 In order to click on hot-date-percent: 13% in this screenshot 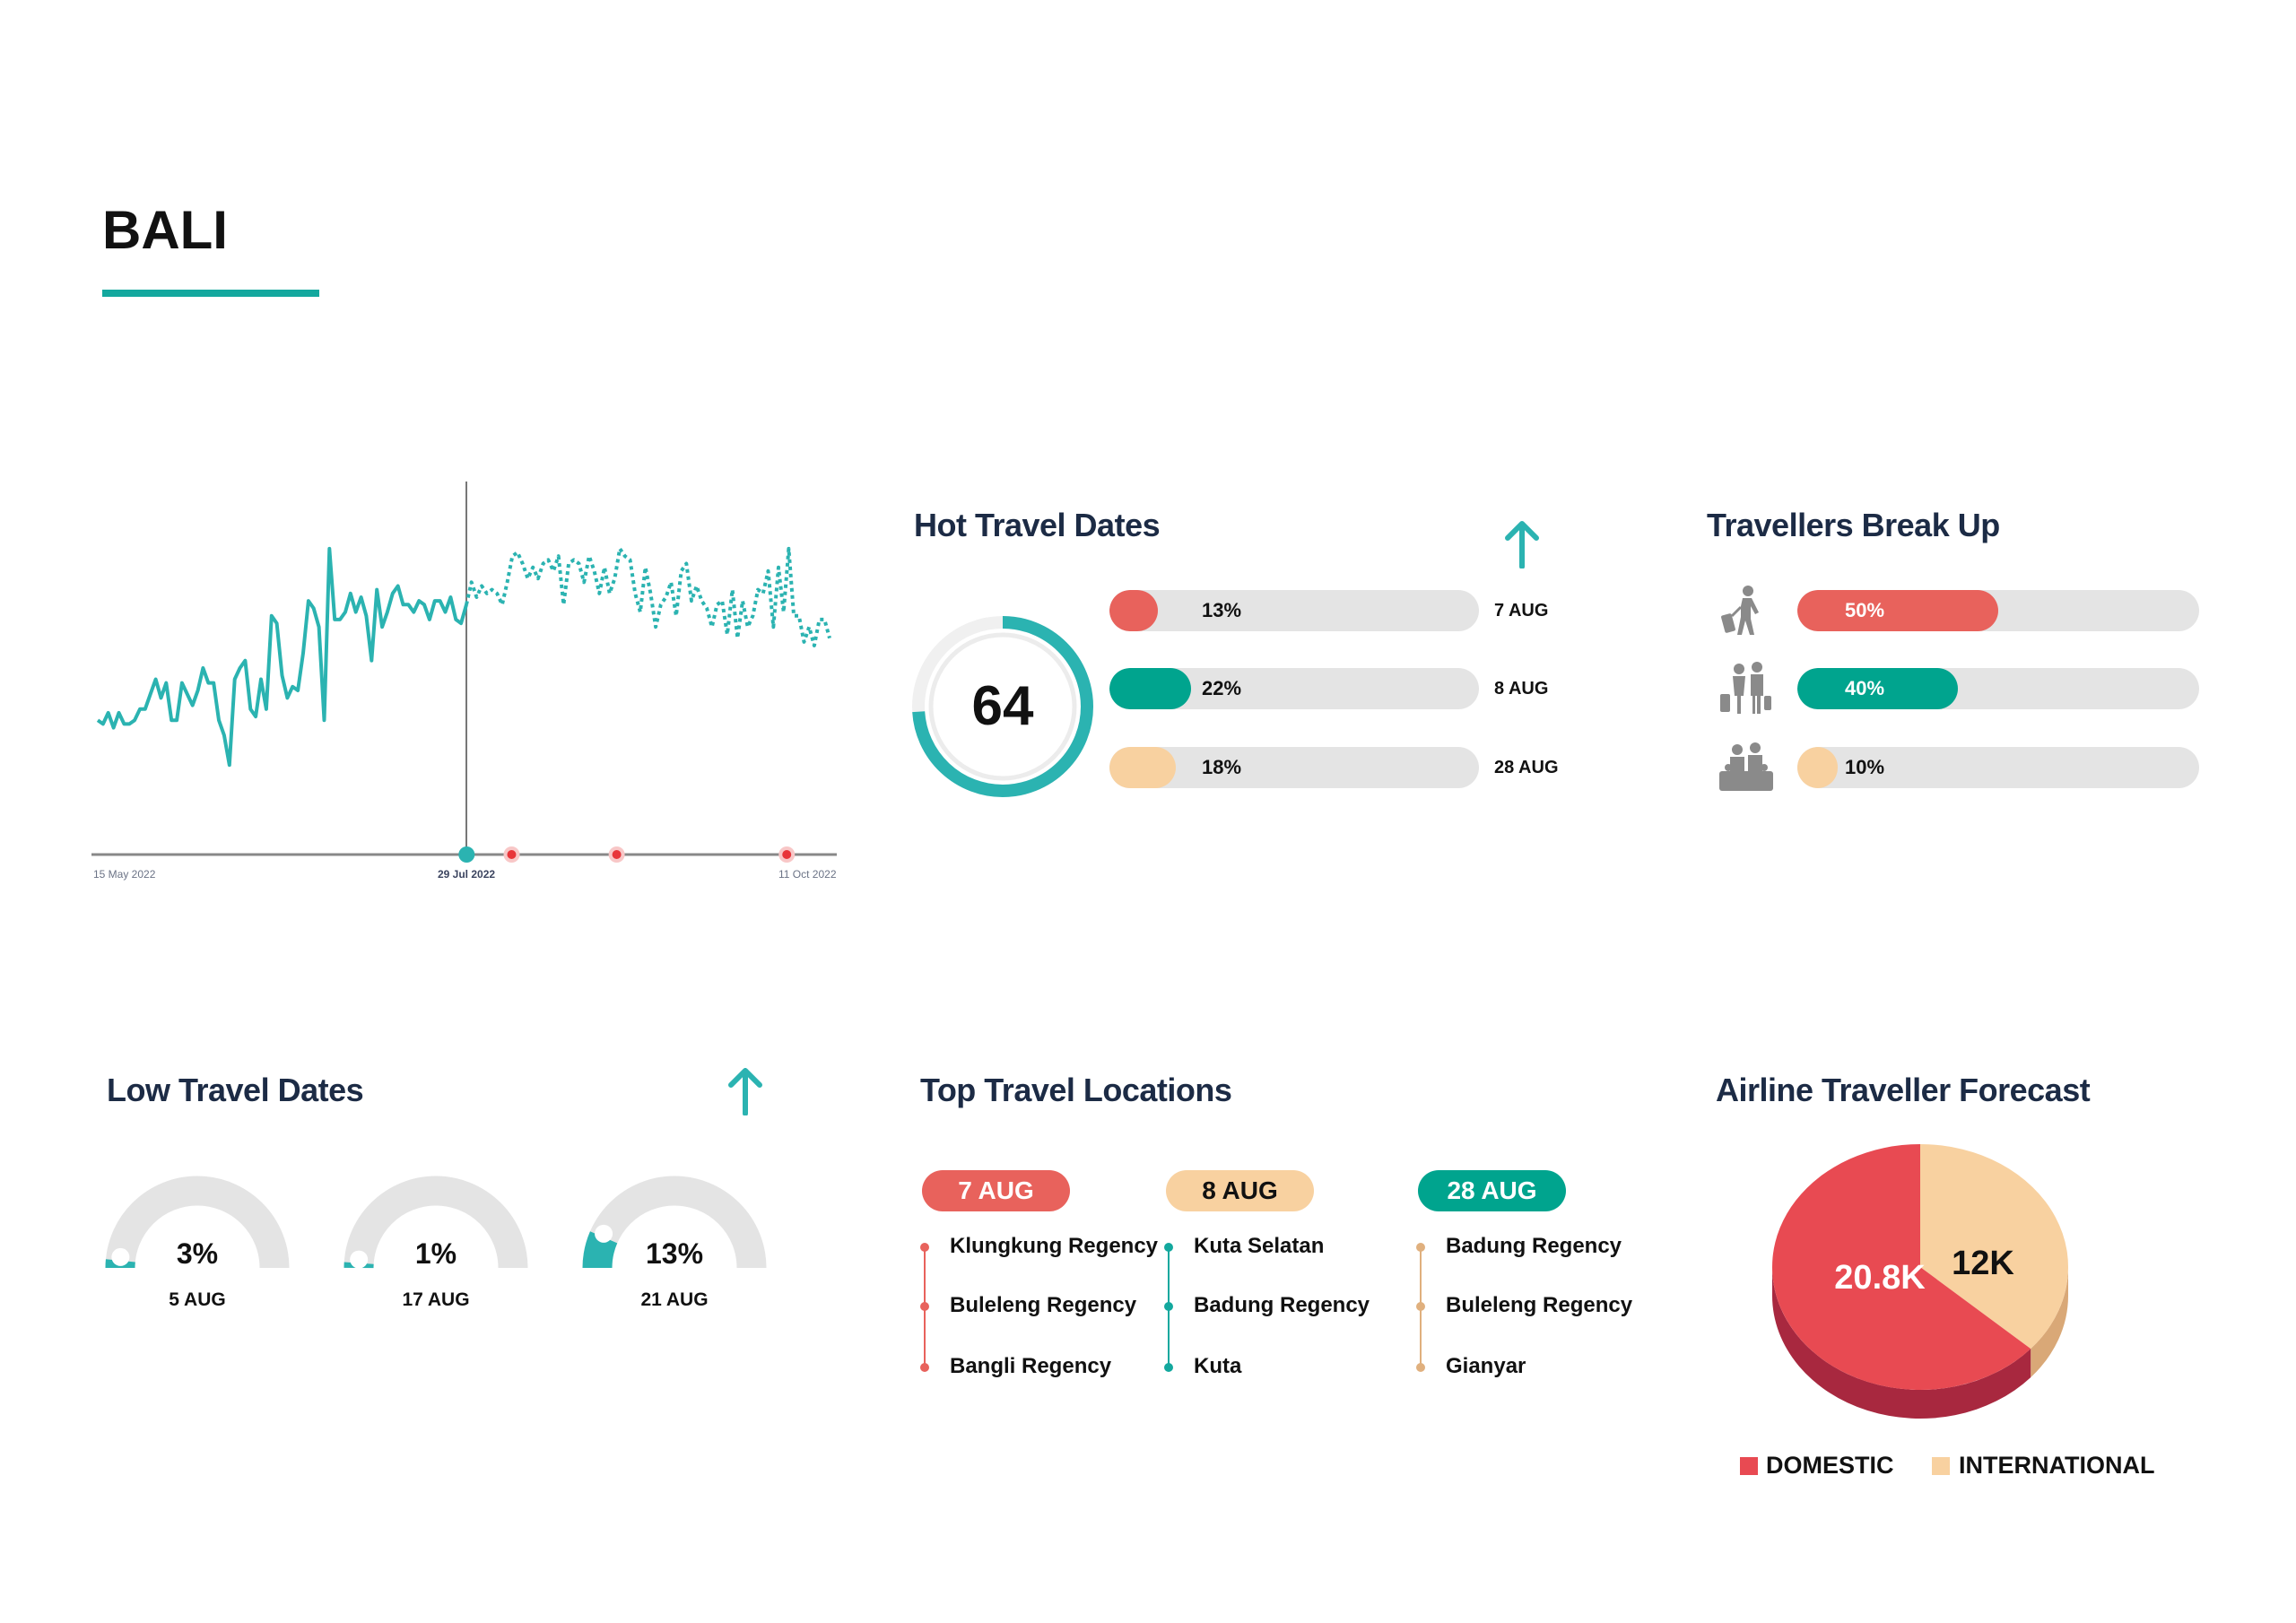, I will do `click(1222, 610)`.